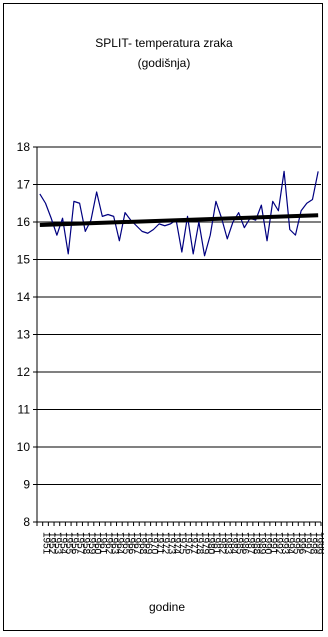 Image resolution: width=328 pixels, height=637 pixels. Describe the element at coordinates (165, 543) in the screenshot. I see `x-tick-label-1972: 1972` at that location.